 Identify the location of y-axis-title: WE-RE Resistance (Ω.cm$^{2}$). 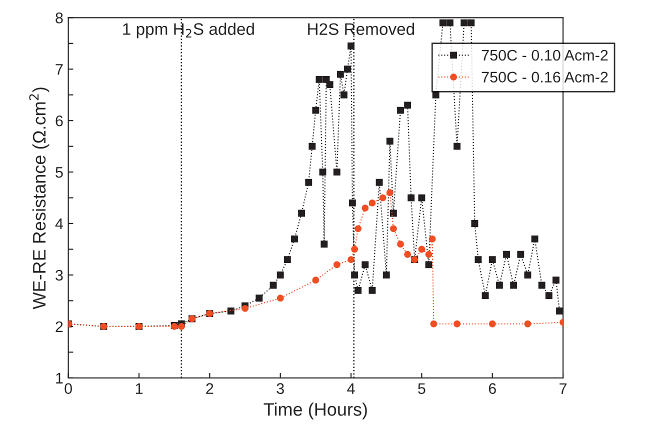
(39, 199).